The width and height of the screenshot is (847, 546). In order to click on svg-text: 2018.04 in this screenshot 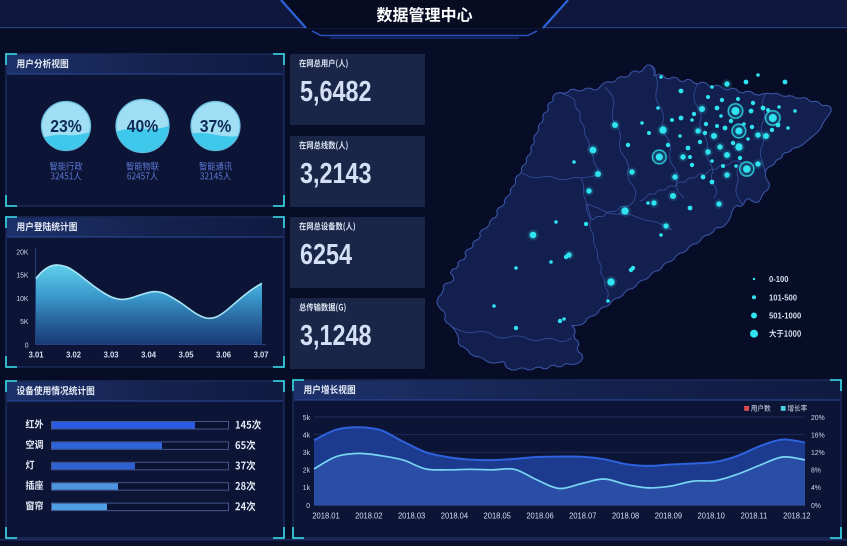, I will do `click(455, 515)`.